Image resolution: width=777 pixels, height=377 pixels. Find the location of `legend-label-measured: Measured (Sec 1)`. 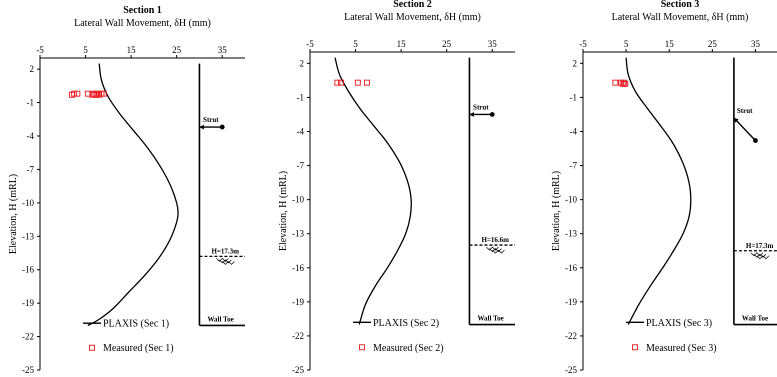

legend-label-measured: Measured (Sec 1) is located at coordinates (138, 348).